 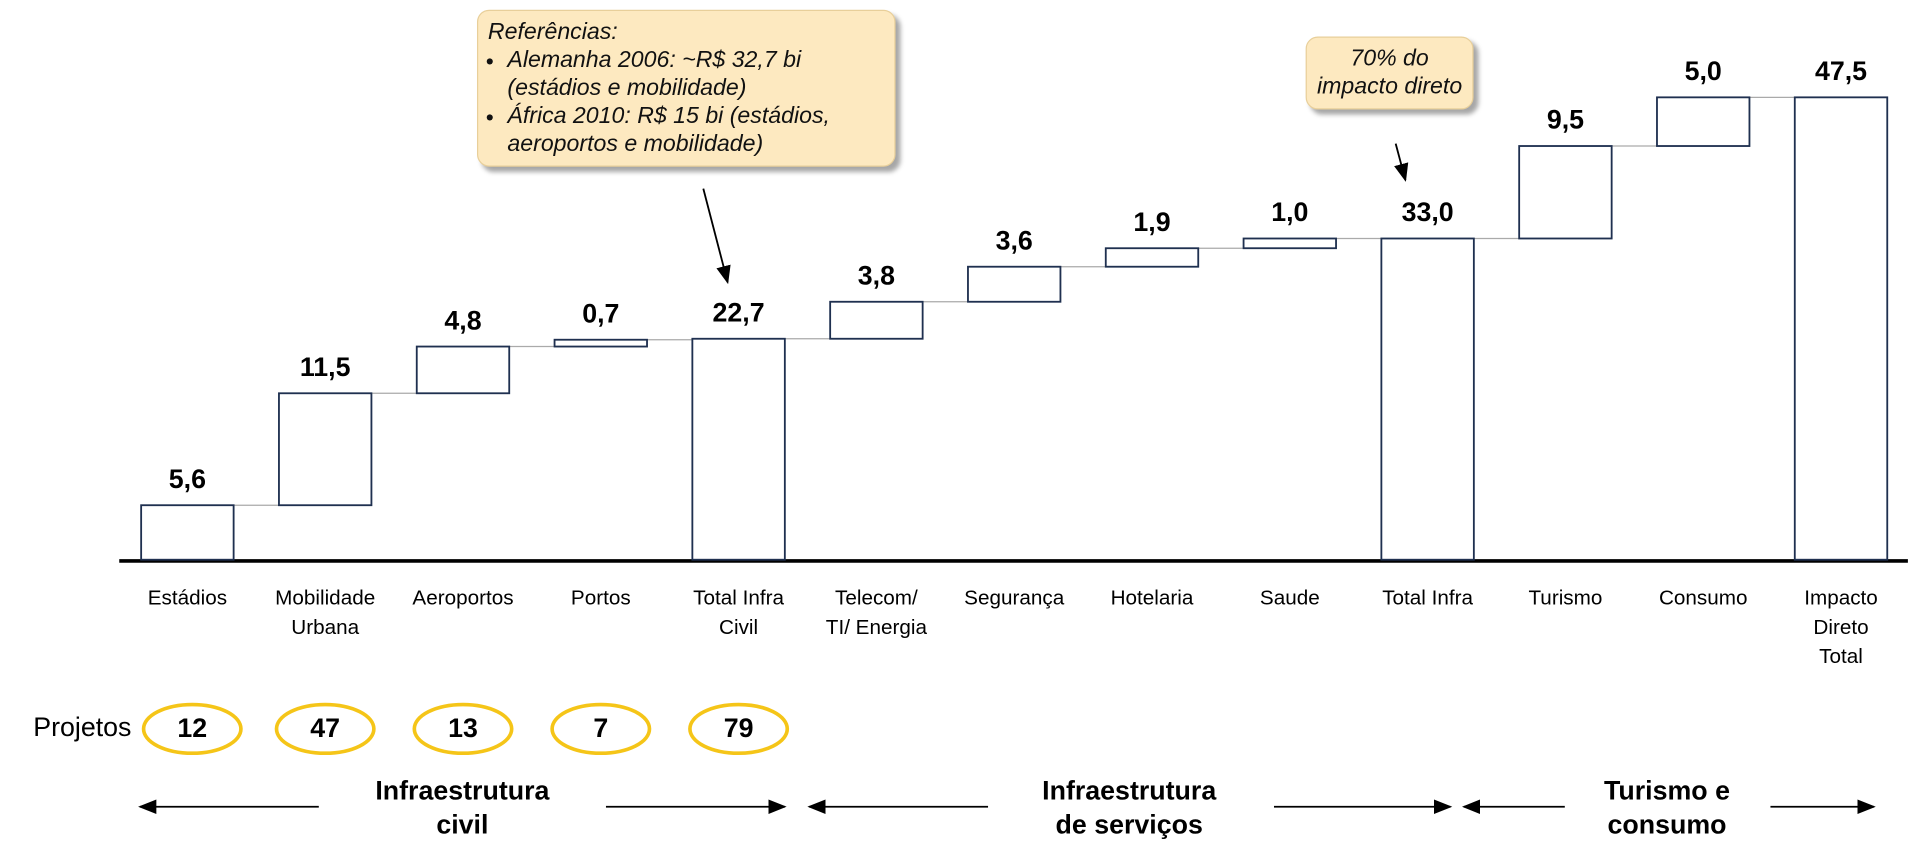 I want to click on value-label: 11,5, so click(x=325, y=367).